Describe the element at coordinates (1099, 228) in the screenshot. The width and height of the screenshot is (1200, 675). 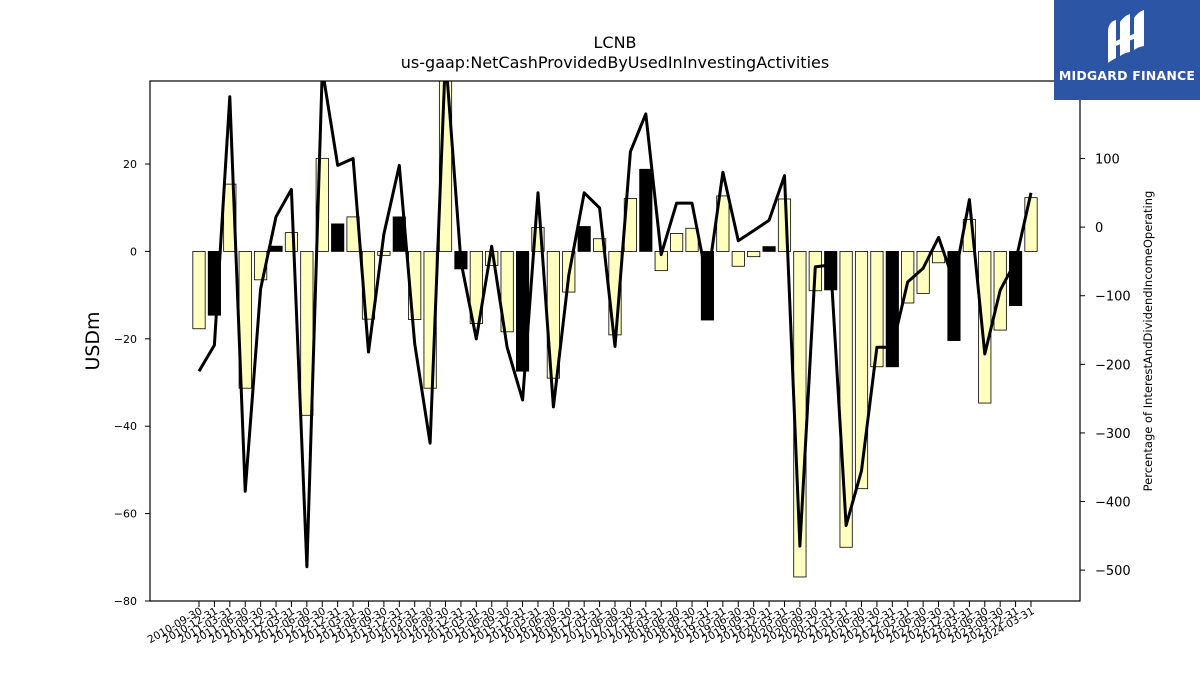
I see `y2-tick-label: 0` at that location.